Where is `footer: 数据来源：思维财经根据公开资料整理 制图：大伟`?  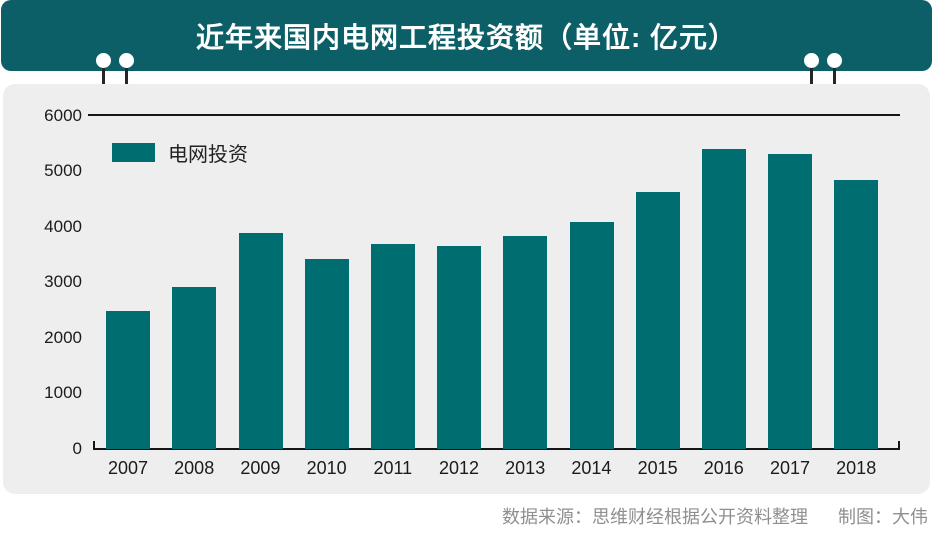
footer: 数据来源：思维财经根据公开资料整理 制图：大伟 is located at coordinates (715, 516).